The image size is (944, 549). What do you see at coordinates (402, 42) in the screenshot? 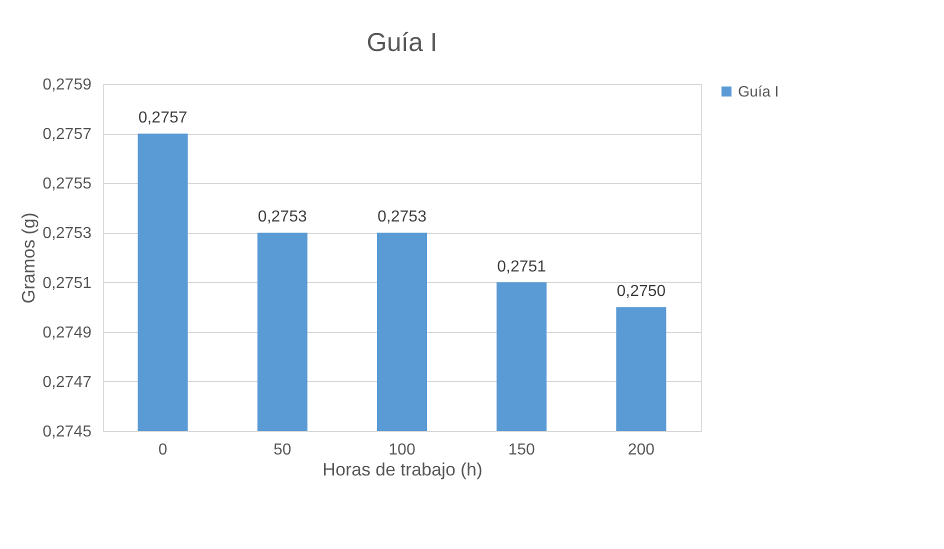
I see `chart-title: Guía I` at bounding box center [402, 42].